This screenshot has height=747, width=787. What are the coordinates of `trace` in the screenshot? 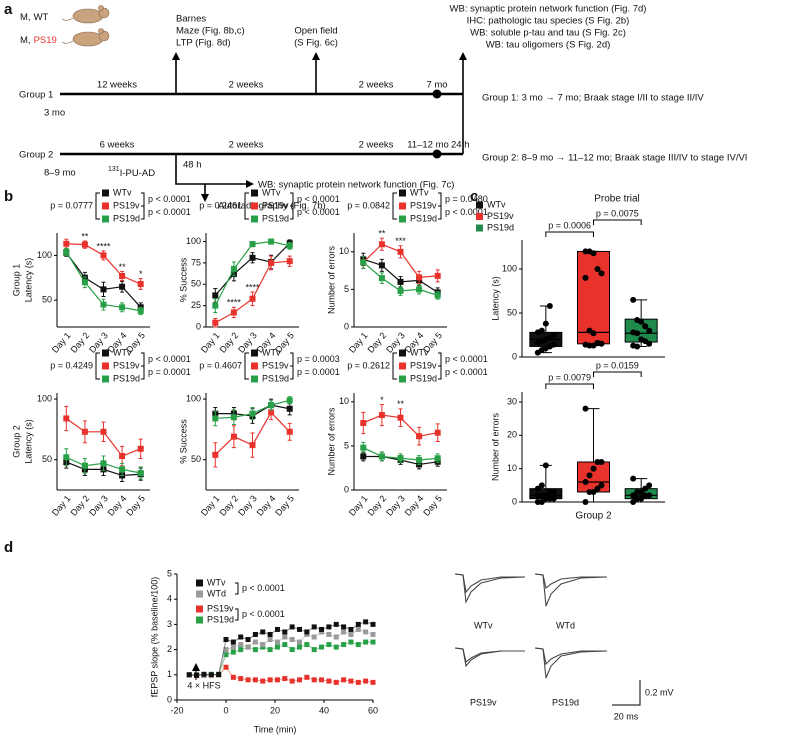 It's located at (571, 663).